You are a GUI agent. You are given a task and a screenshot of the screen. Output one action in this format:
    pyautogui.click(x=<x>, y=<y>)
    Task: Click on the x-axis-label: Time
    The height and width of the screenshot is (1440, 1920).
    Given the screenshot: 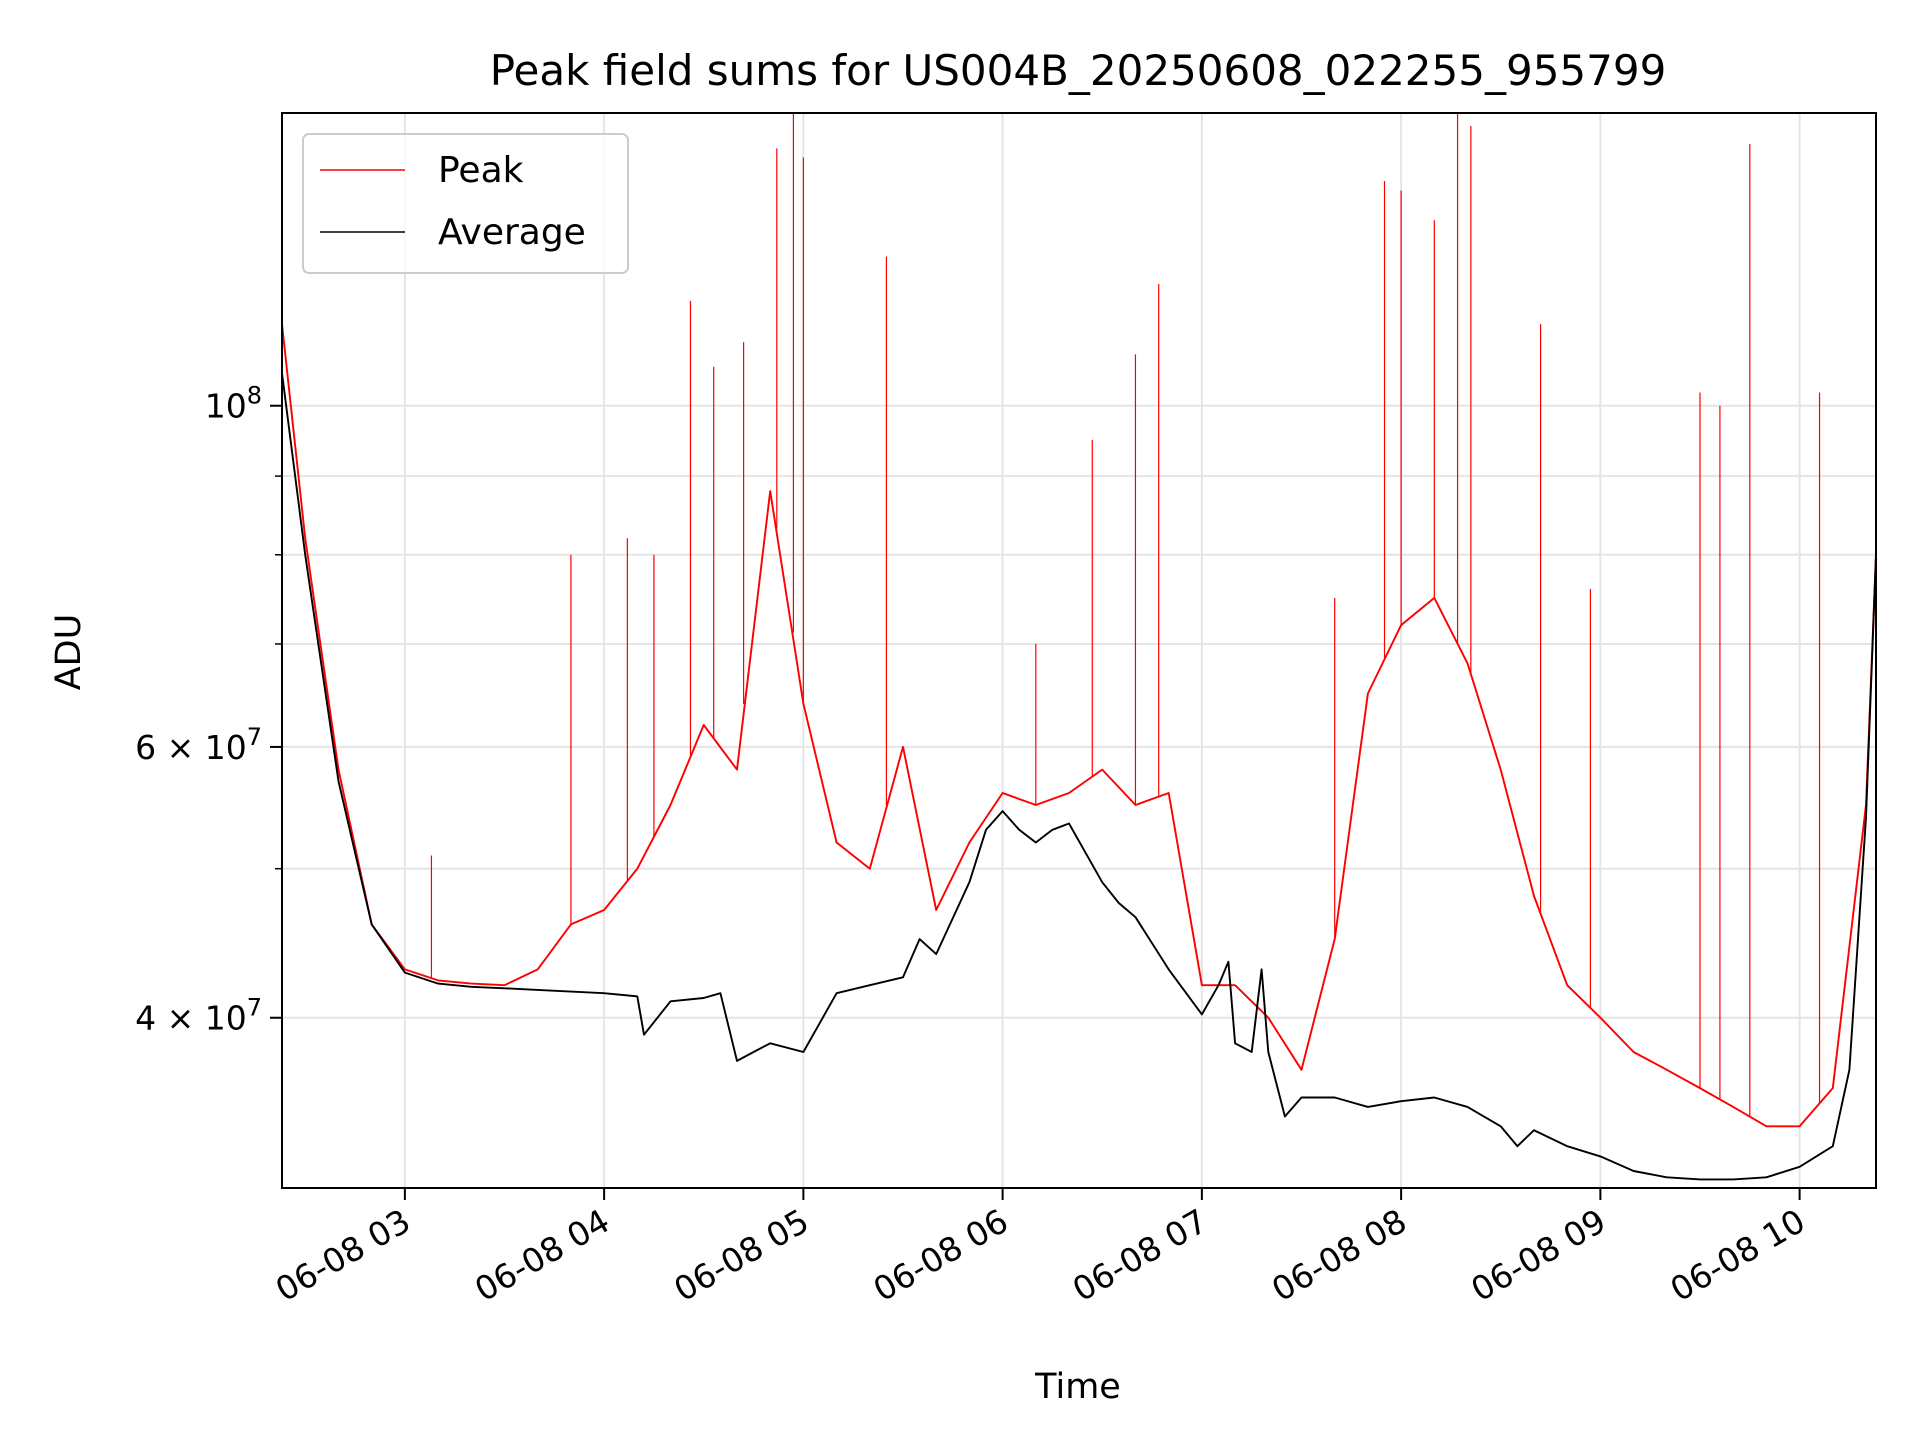 What is the action you would take?
    pyautogui.click(x=1077, y=1387)
    